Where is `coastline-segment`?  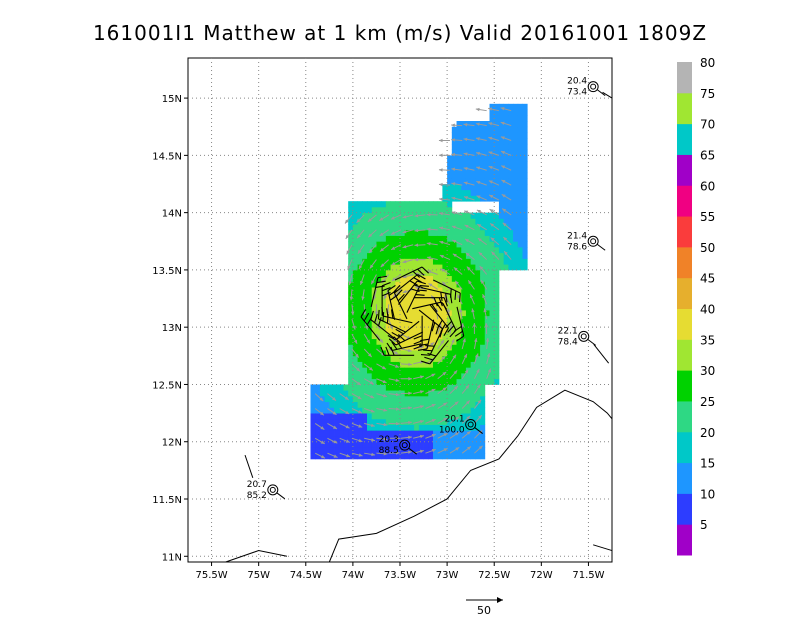 coastline-segment is located at coordinates (607, 95).